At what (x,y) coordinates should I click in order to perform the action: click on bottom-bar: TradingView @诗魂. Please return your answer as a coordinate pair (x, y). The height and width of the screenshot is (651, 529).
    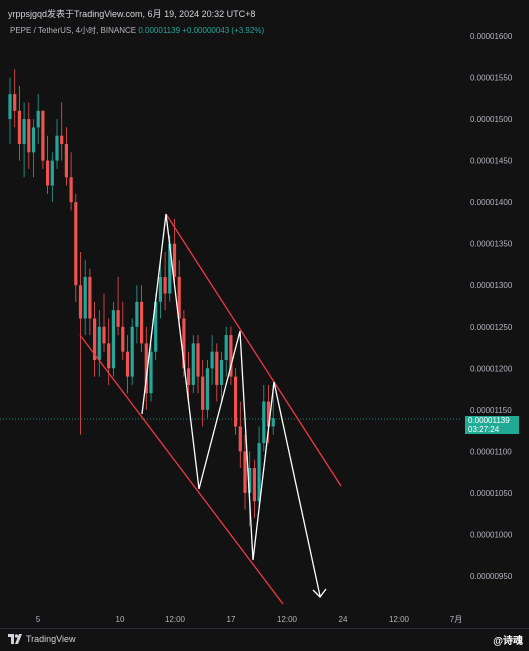
    Looking at the image, I should click on (264, 639).